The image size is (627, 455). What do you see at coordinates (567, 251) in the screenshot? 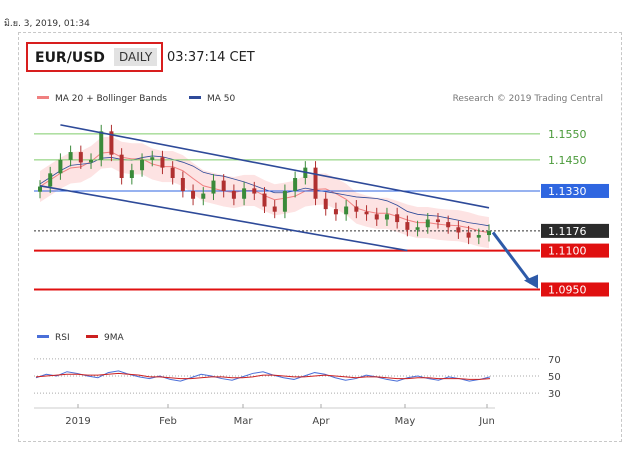
I see `level-label-1.1100: 1.1100` at bounding box center [567, 251].